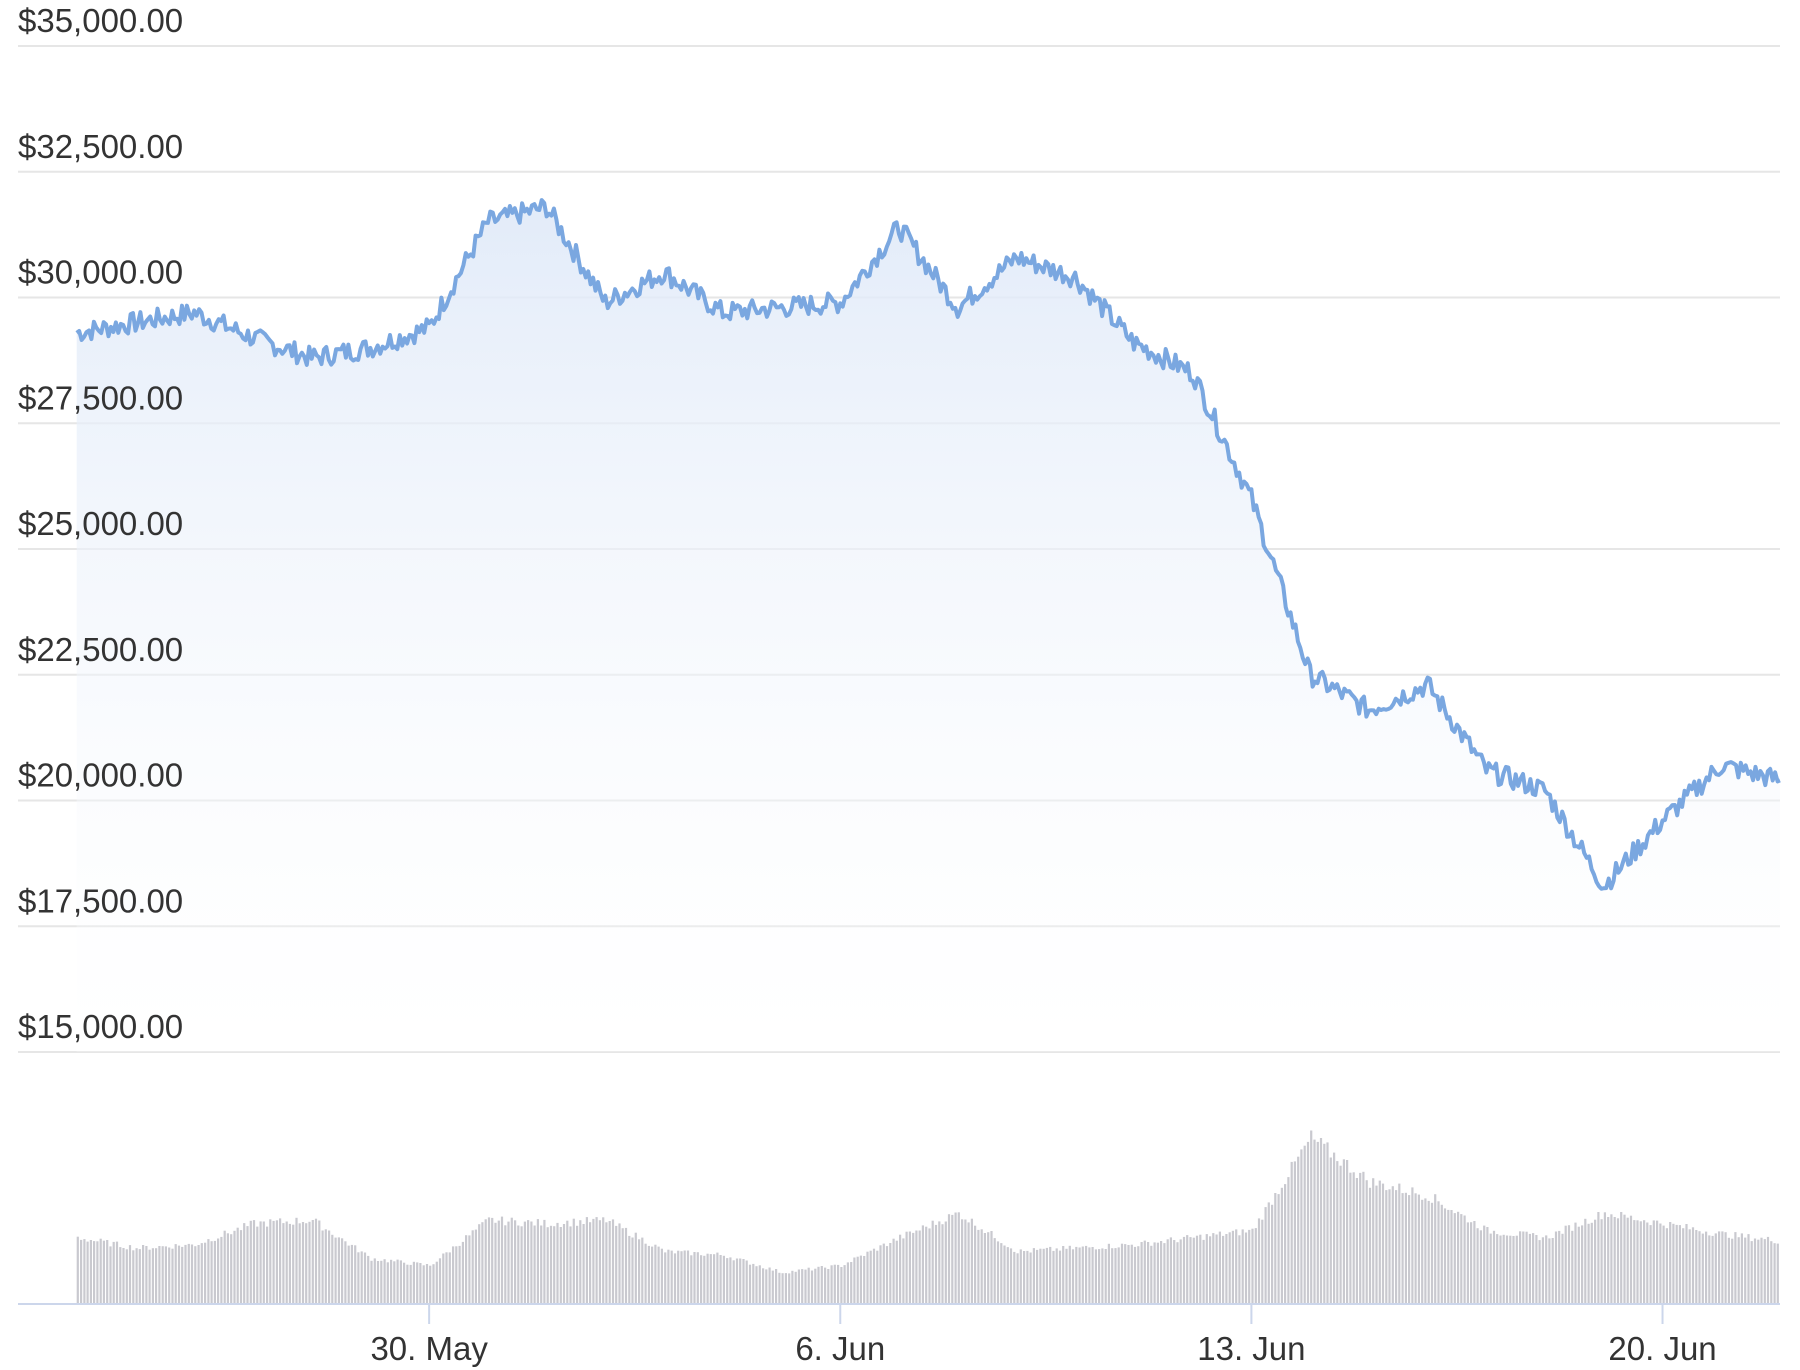 The image size is (1800, 1370). Describe the element at coordinates (1662, 1348) in the screenshot. I see `x-tick-label: 20. Jun` at that location.